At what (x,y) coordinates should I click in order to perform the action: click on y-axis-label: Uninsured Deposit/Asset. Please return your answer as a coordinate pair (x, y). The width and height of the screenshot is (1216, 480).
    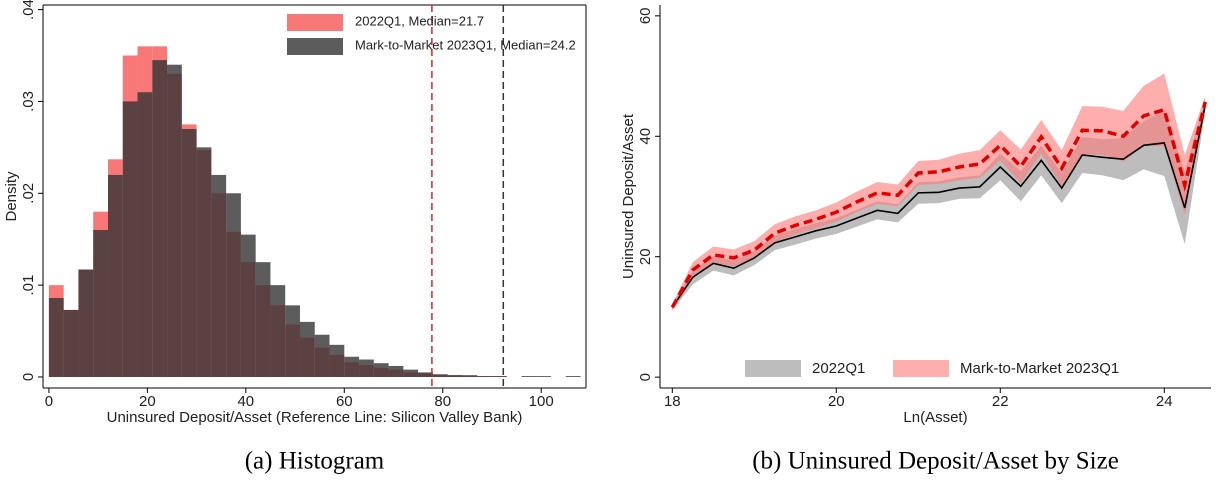
    Looking at the image, I should click on (628, 196).